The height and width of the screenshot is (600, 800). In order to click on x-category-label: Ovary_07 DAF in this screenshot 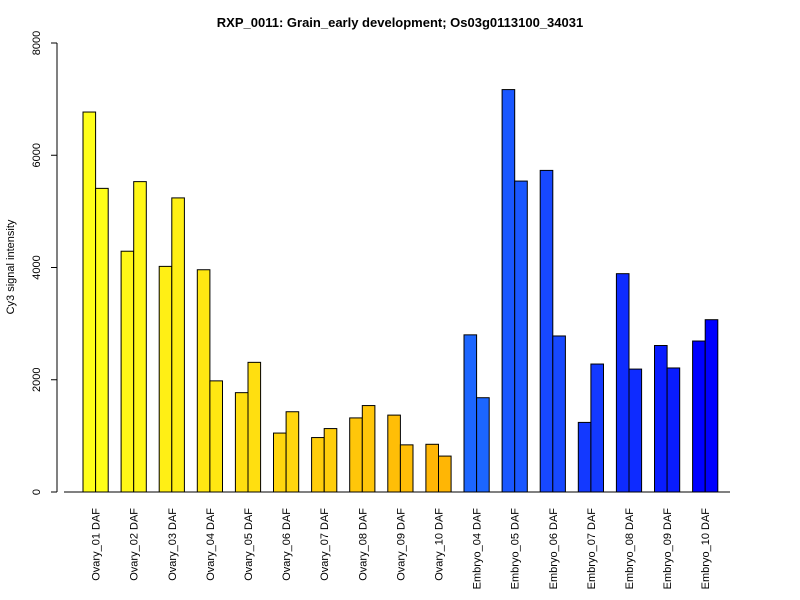, I will do `click(325, 544)`.